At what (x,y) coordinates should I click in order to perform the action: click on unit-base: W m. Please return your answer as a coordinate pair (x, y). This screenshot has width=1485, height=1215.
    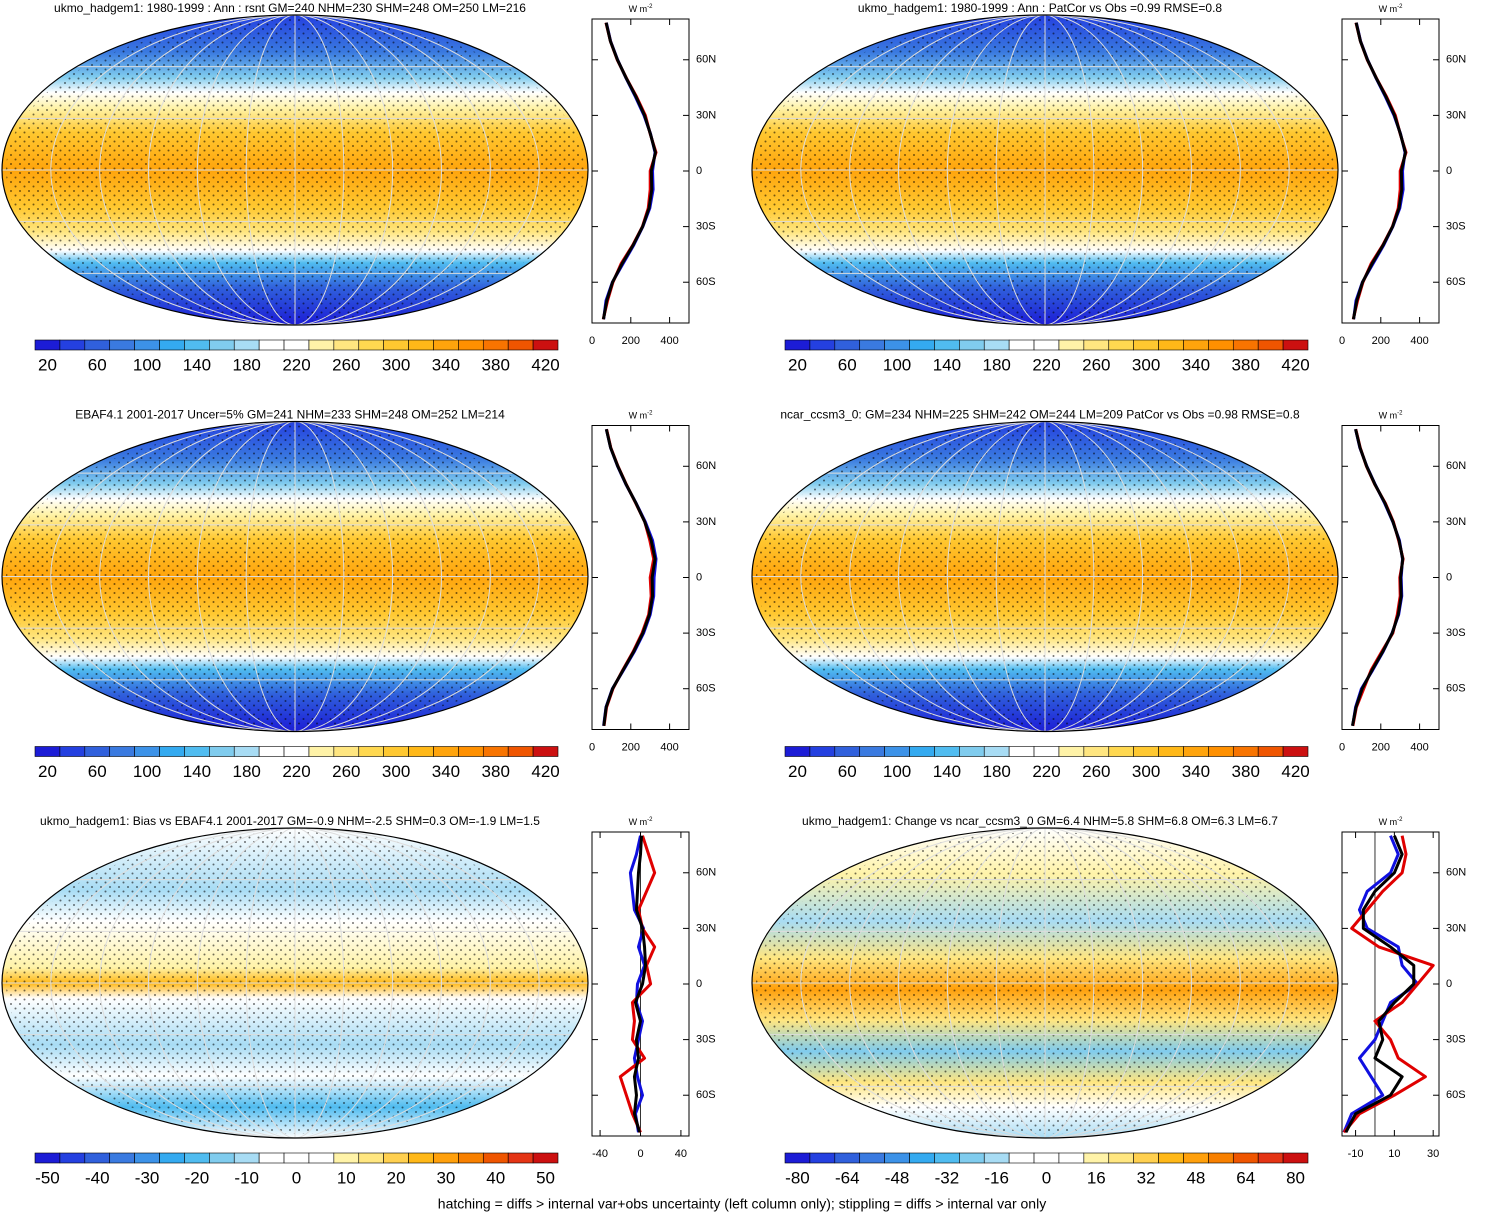
    Looking at the image, I should click on (638, 822).